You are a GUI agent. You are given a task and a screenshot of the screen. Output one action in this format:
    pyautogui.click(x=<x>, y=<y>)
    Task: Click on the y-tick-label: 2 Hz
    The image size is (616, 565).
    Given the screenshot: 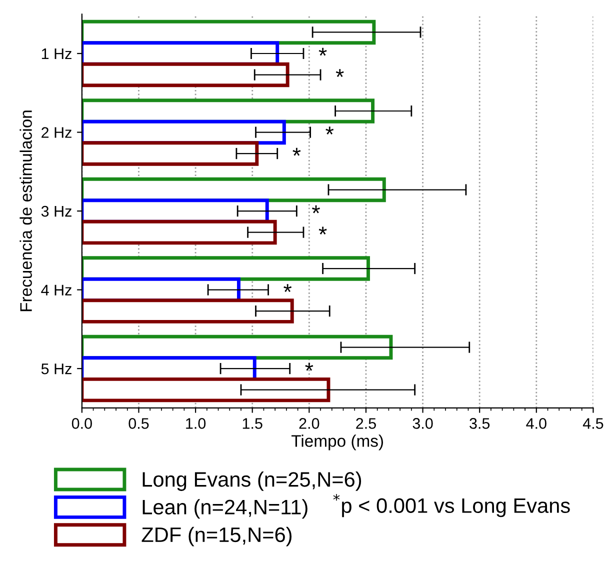 What is the action you would take?
    pyautogui.click(x=57, y=132)
    